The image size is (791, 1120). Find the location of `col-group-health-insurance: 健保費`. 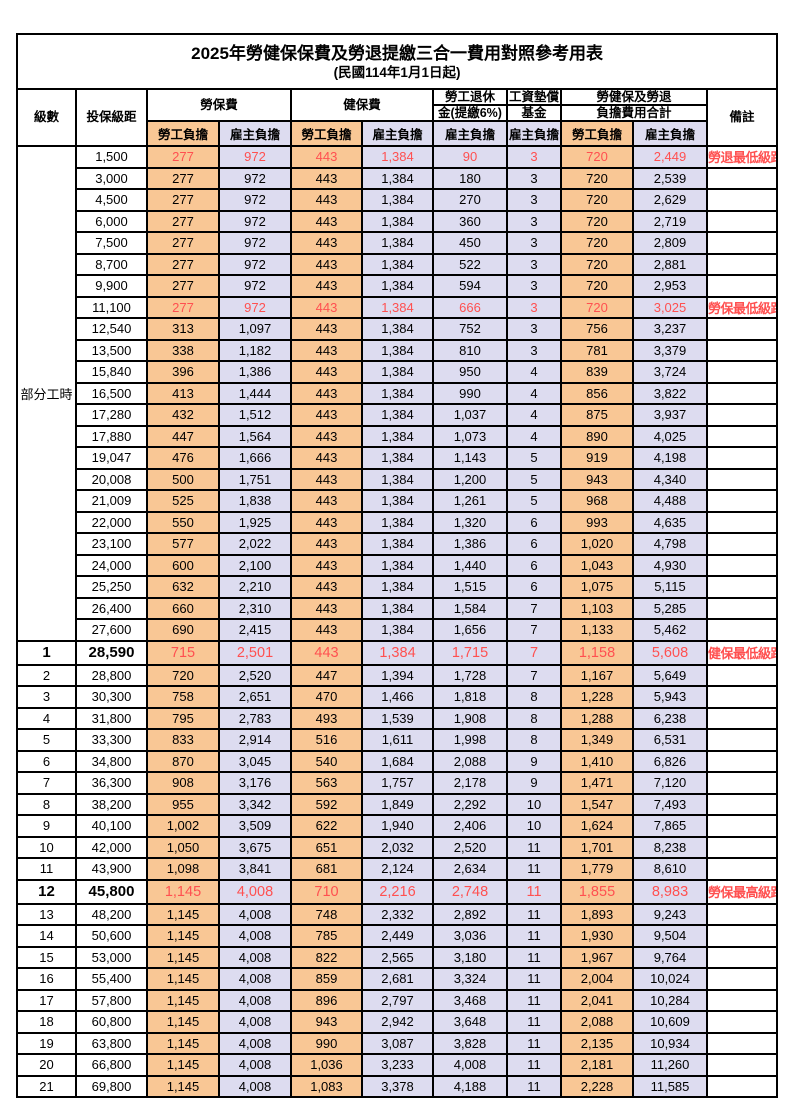

col-group-health-insurance: 健保費 is located at coordinates (362, 105).